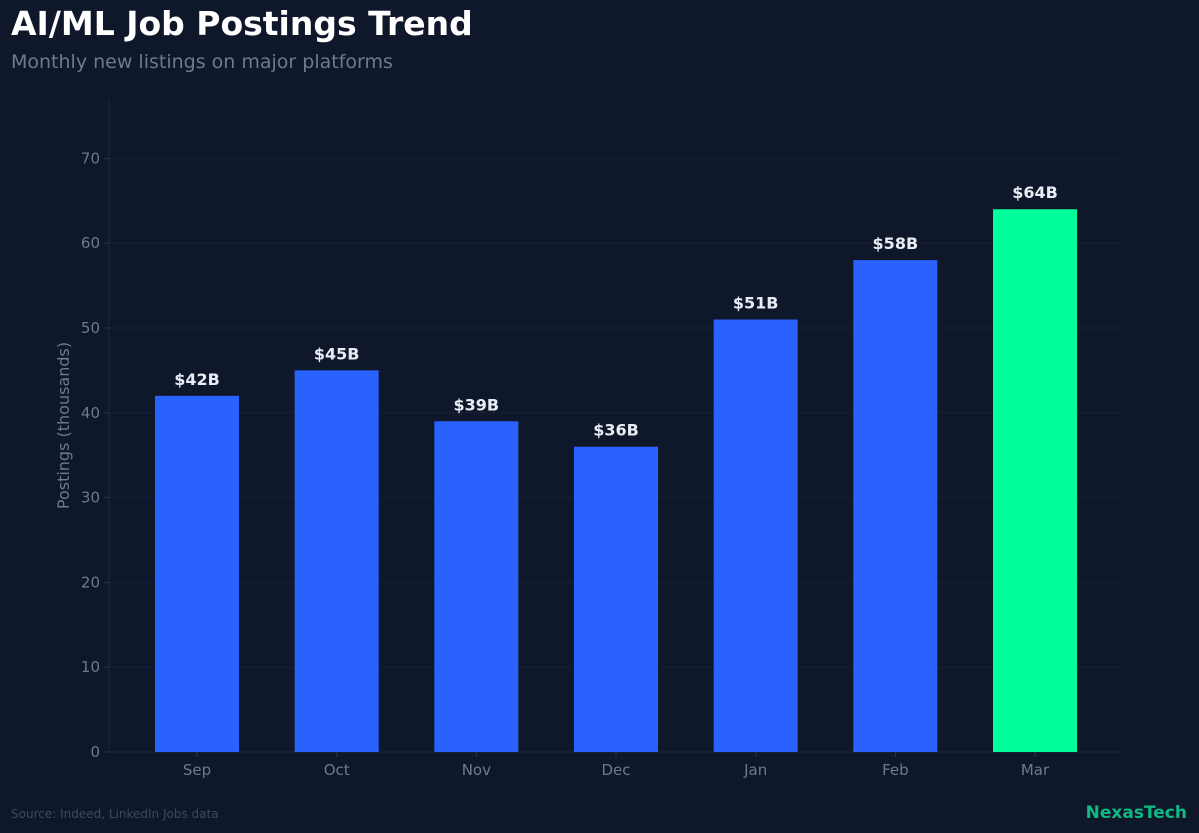 The width and height of the screenshot is (1199, 833). Describe the element at coordinates (895, 770) in the screenshot. I see `x-tick-label-feb: Feb` at that location.